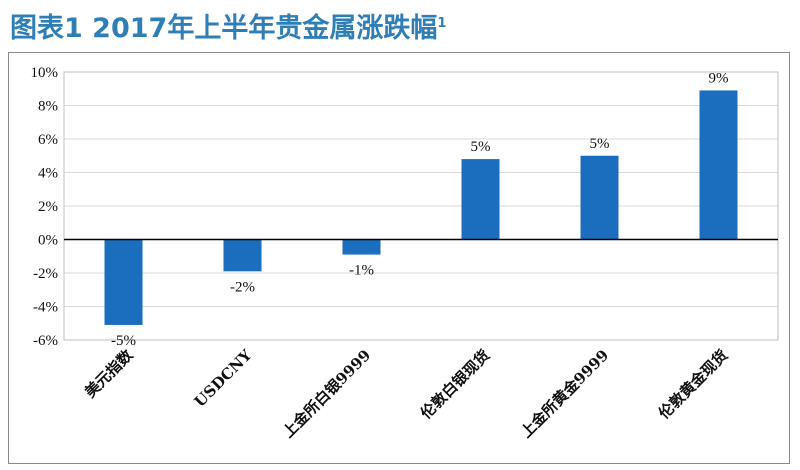  I want to click on y-tick-label: 2%, so click(48, 207).